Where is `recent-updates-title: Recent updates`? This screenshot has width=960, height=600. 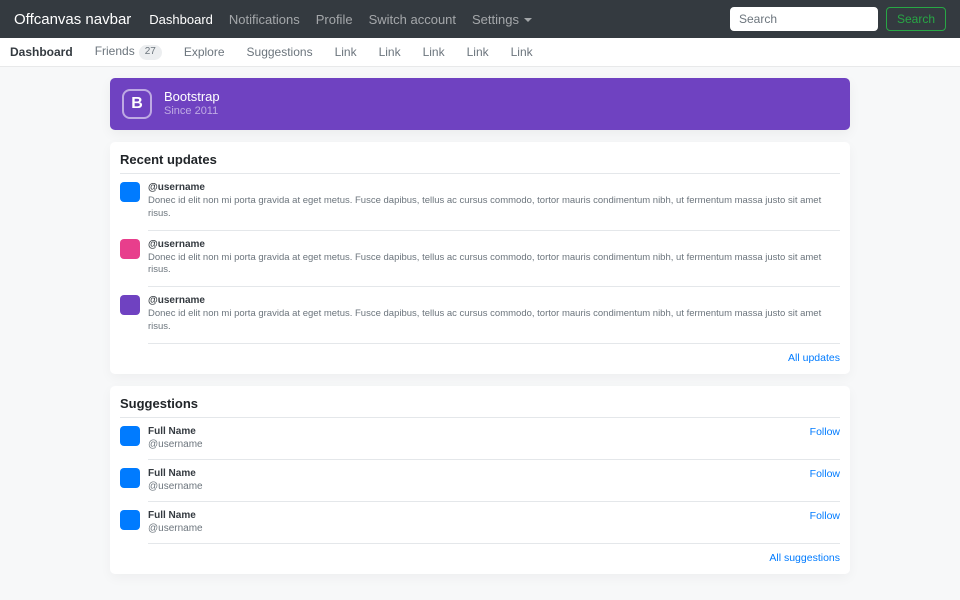
recent-updates-title: Recent updates is located at coordinates (480, 163).